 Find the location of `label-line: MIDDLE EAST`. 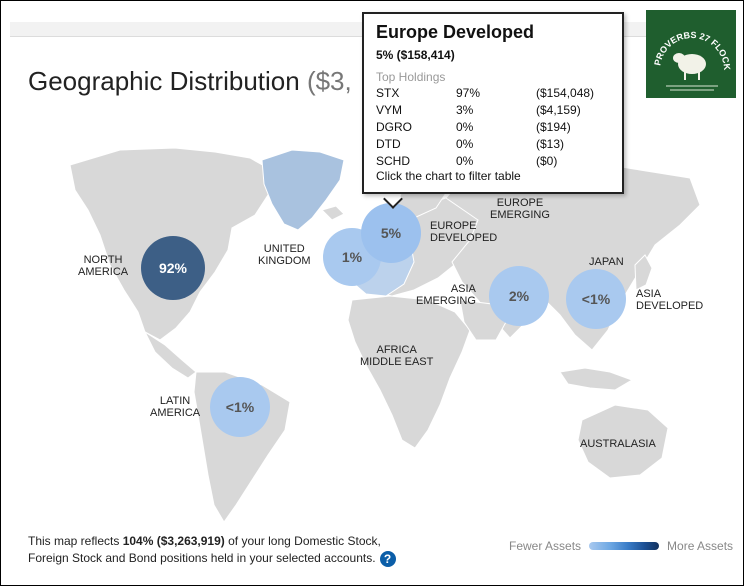

label-line: MIDDLE EAST is located at coordinates (397, 362).